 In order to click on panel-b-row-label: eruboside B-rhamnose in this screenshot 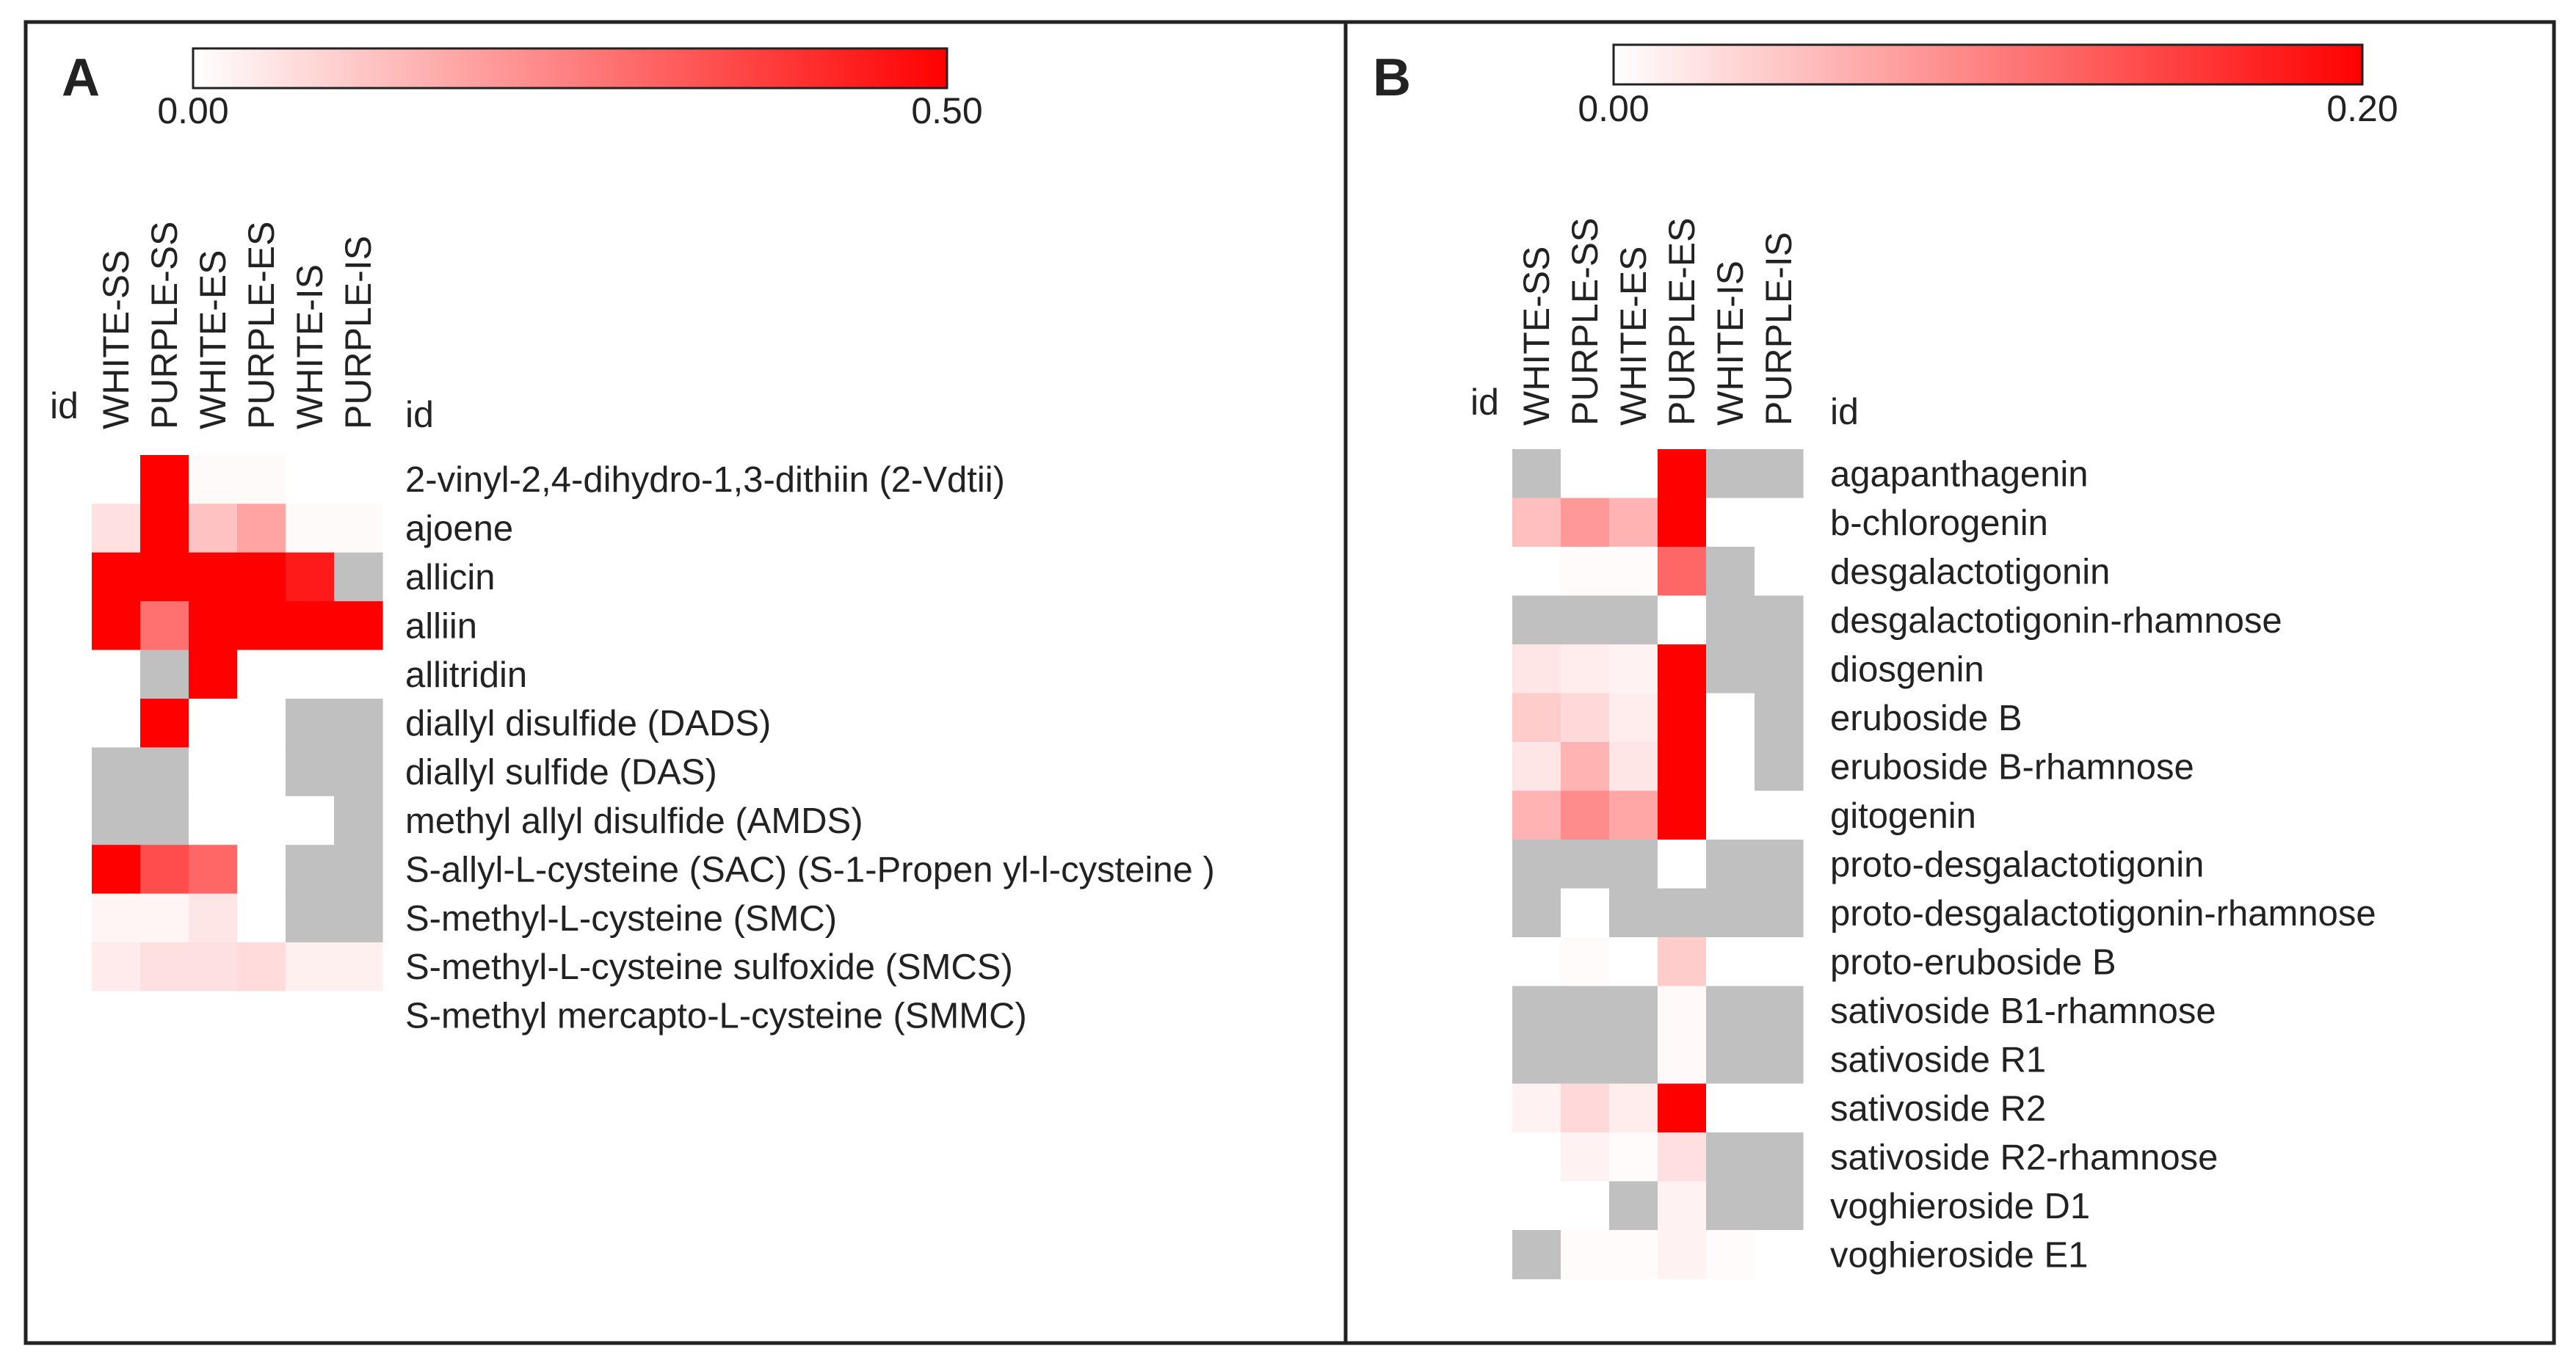, I will do `click(2012, 767)`.